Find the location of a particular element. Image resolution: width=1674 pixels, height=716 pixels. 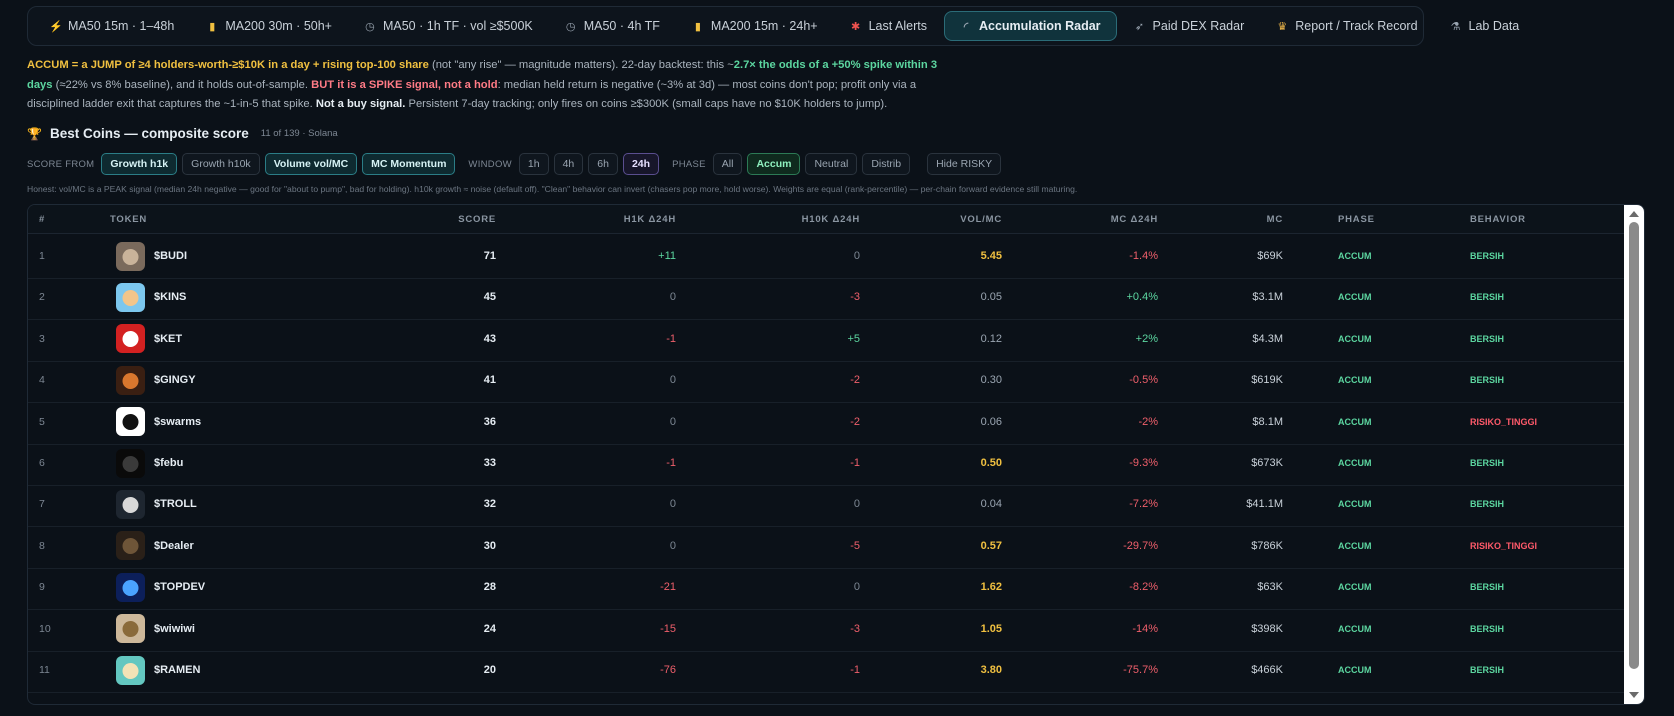

token-cell: $TOPDEV is located at coordinates (160, 587).